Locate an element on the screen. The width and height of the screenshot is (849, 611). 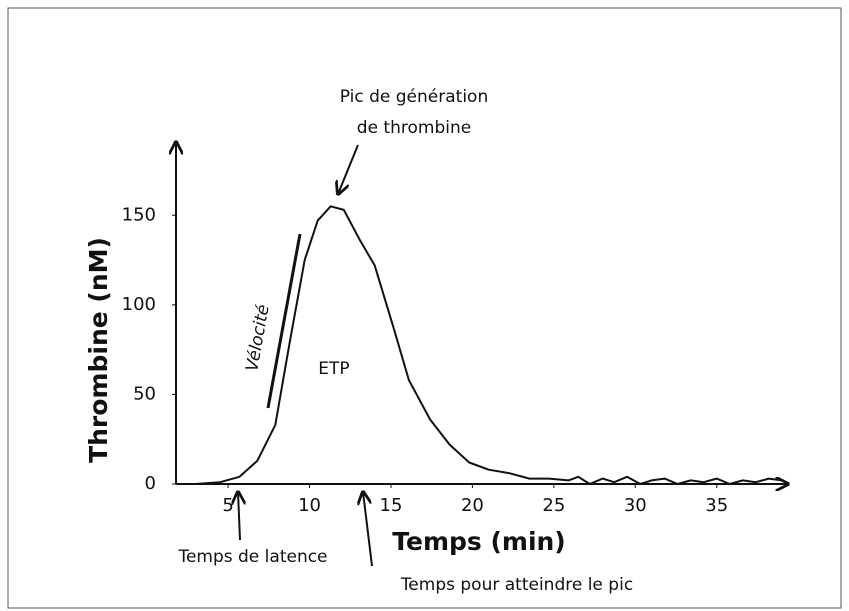
x-tick-label: 30 is located at coordinates (635, 505).